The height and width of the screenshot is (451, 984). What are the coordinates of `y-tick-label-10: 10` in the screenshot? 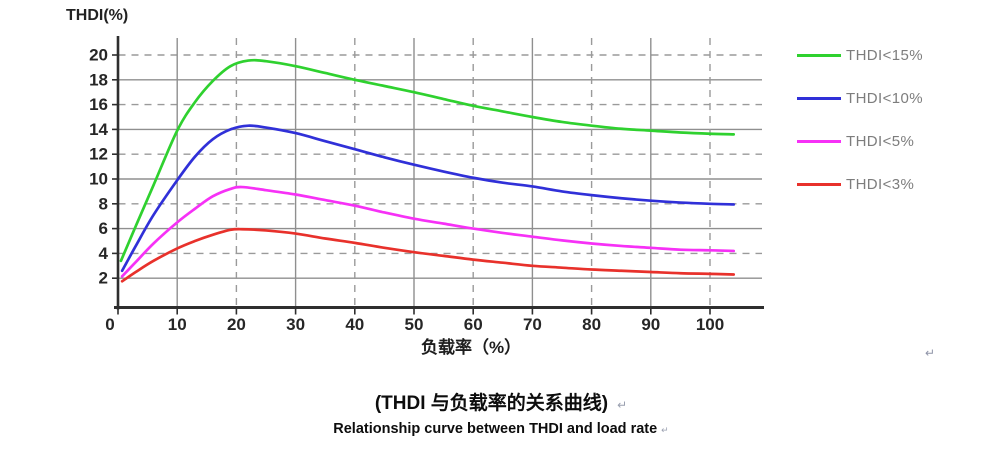 It's located at (98, 179).